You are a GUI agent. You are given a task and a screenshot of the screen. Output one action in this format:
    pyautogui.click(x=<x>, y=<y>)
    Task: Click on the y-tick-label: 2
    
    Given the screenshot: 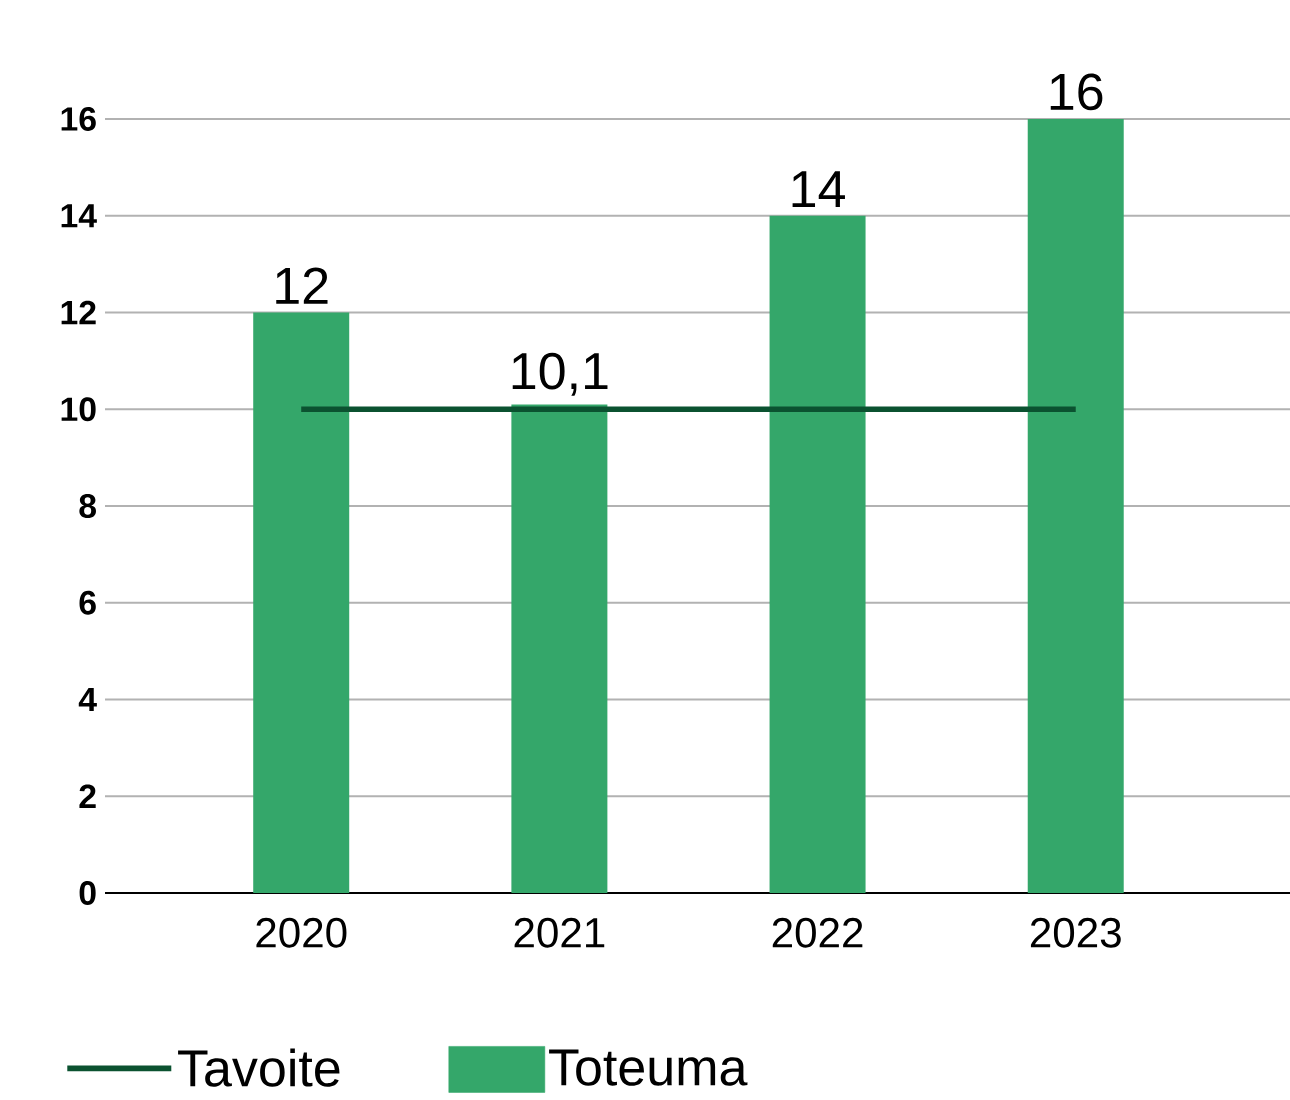 What is the action you would take?
    pyautogui.click(x=87, y=796)
    